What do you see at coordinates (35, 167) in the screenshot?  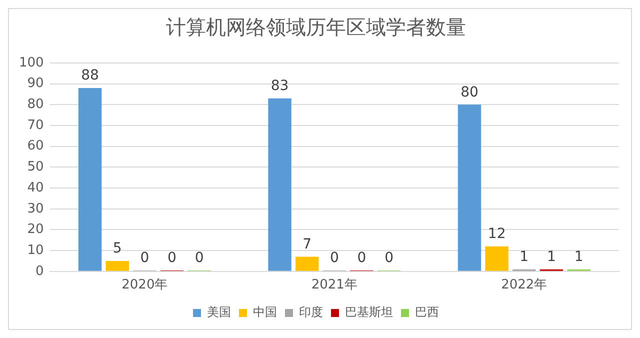 I see `y-tick-label: 50` at bounding box center [35, 167].